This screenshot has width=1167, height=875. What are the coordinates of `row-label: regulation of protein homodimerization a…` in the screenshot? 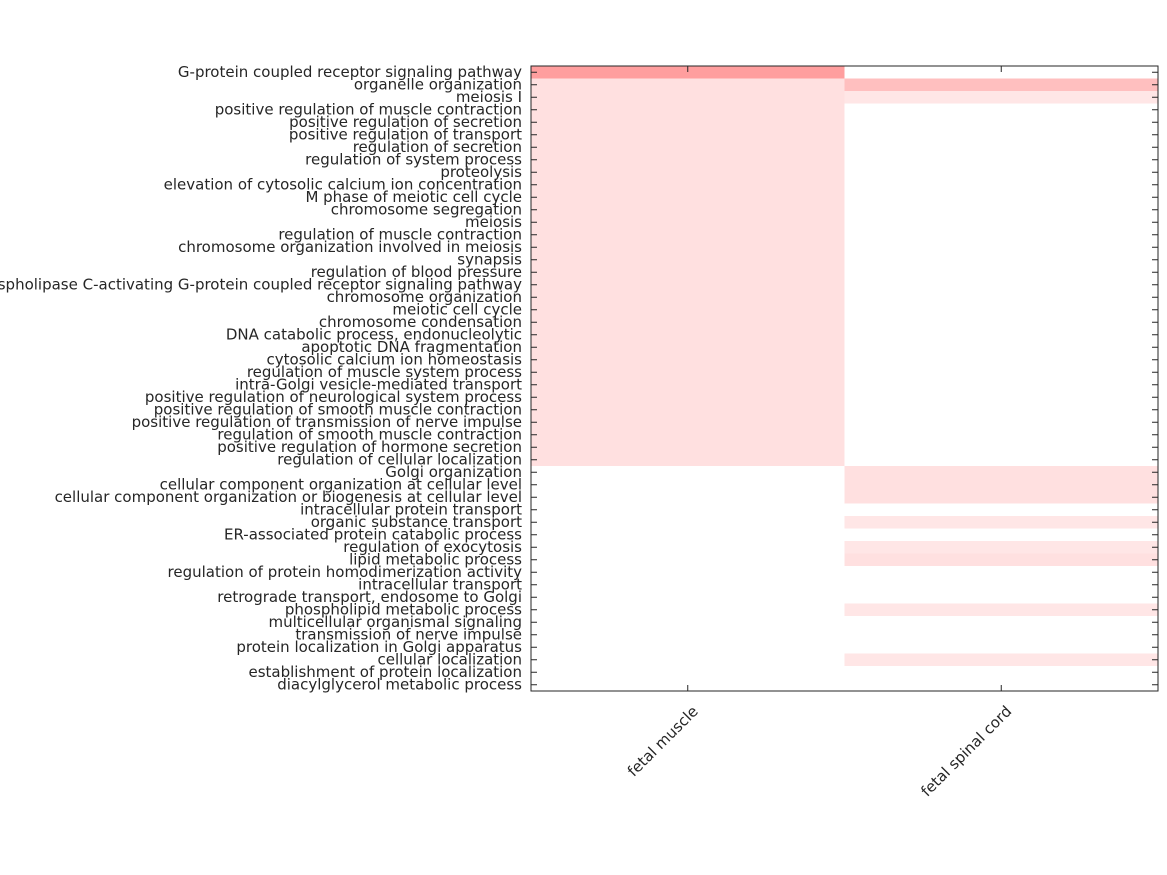 It's located at (345, 572).